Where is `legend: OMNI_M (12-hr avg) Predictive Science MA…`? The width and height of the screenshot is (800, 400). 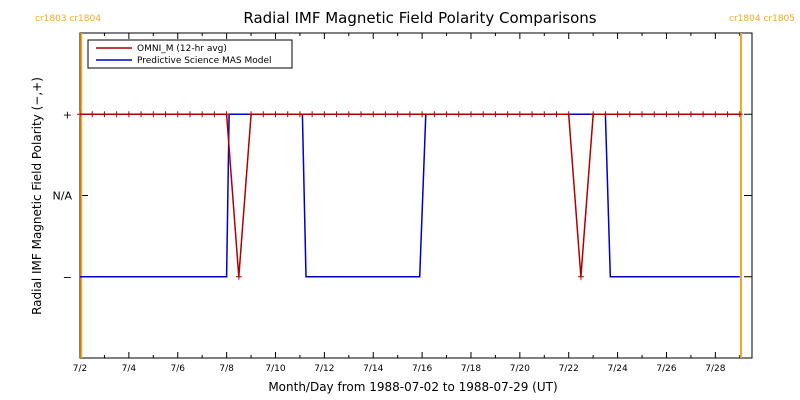
legend: OMNI_M (12-hr avg) Predictive Science MA… is located at coordinates (190, 54).